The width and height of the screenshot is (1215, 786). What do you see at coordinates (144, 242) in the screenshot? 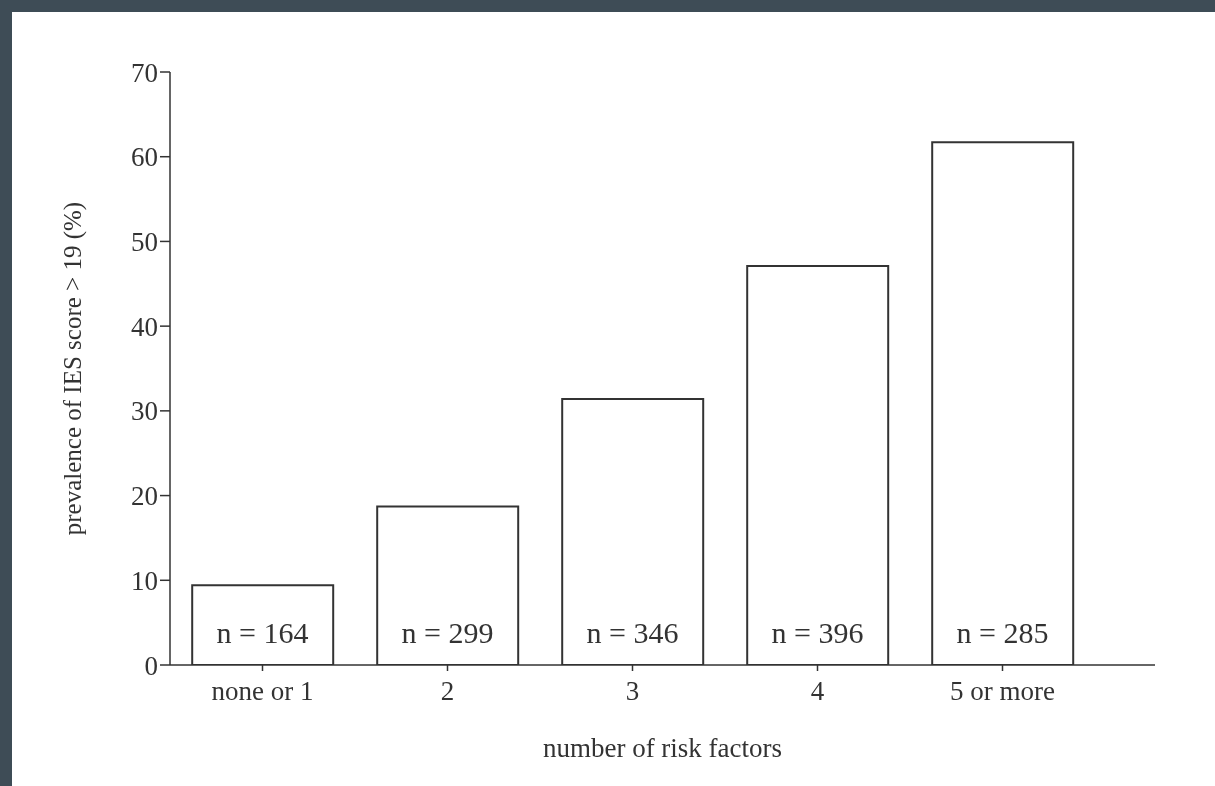
I see `y-tick-label: 50` at bounding box center [144, 242].